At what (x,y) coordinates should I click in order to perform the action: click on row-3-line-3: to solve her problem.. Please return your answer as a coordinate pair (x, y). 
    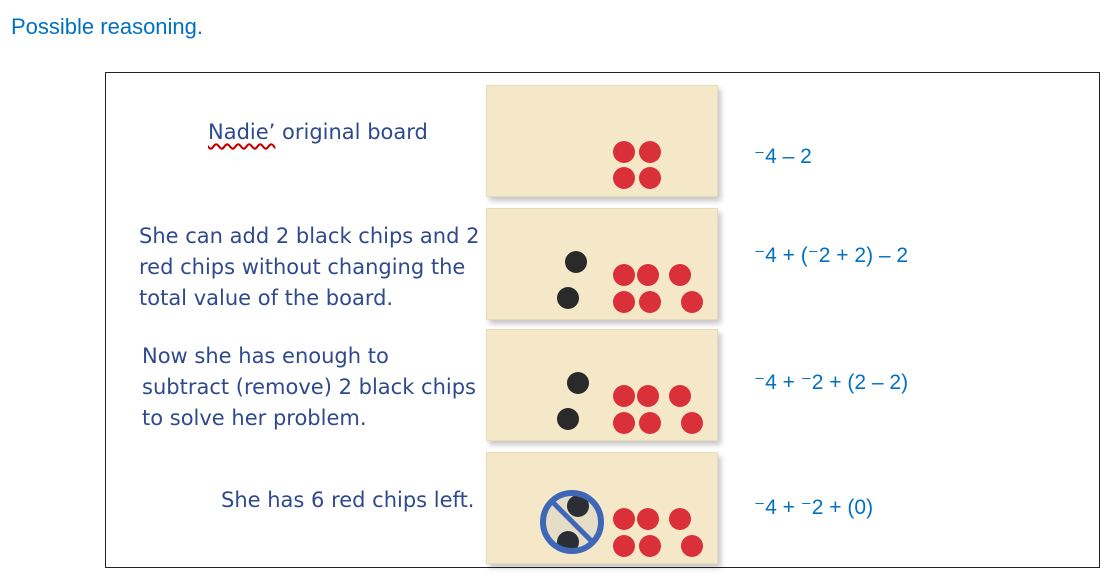
    Looking at the image, I should click on (254, 418).